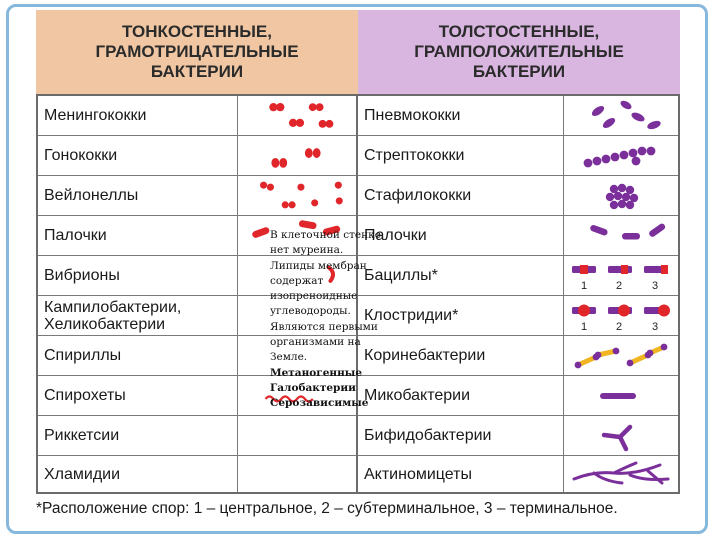  What do you see at coordinates (621, 396) in the screenshot?
I see `mycobacteria-icon` at bounding box center [621, 396].